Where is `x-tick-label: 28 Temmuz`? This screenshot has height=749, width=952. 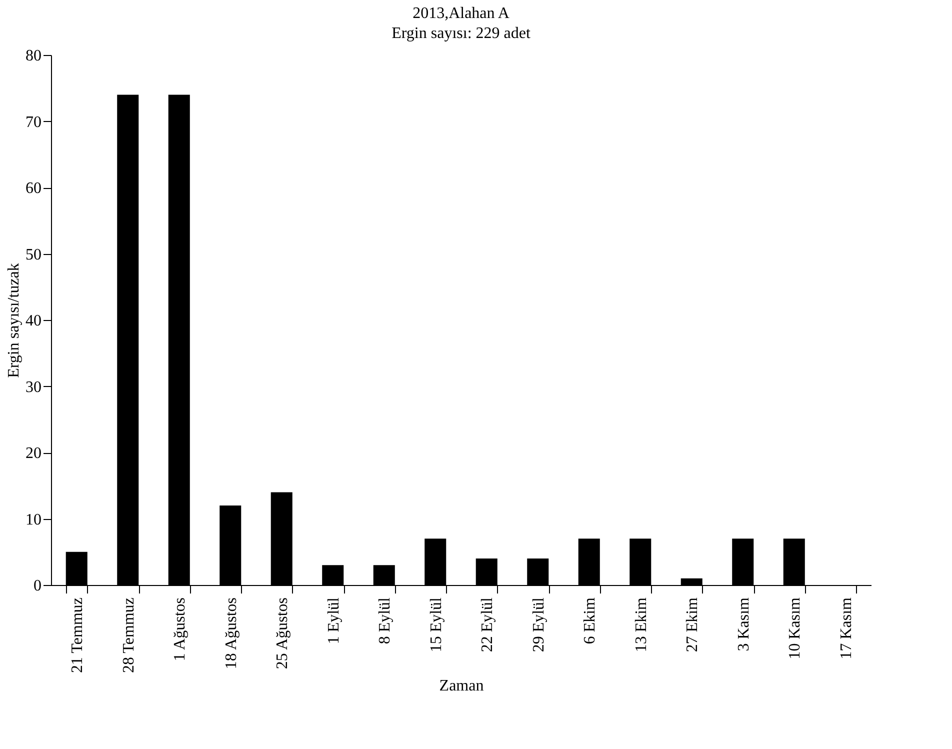 x-tick-label: 28 Temmuz is located at coordinates (129, 635).